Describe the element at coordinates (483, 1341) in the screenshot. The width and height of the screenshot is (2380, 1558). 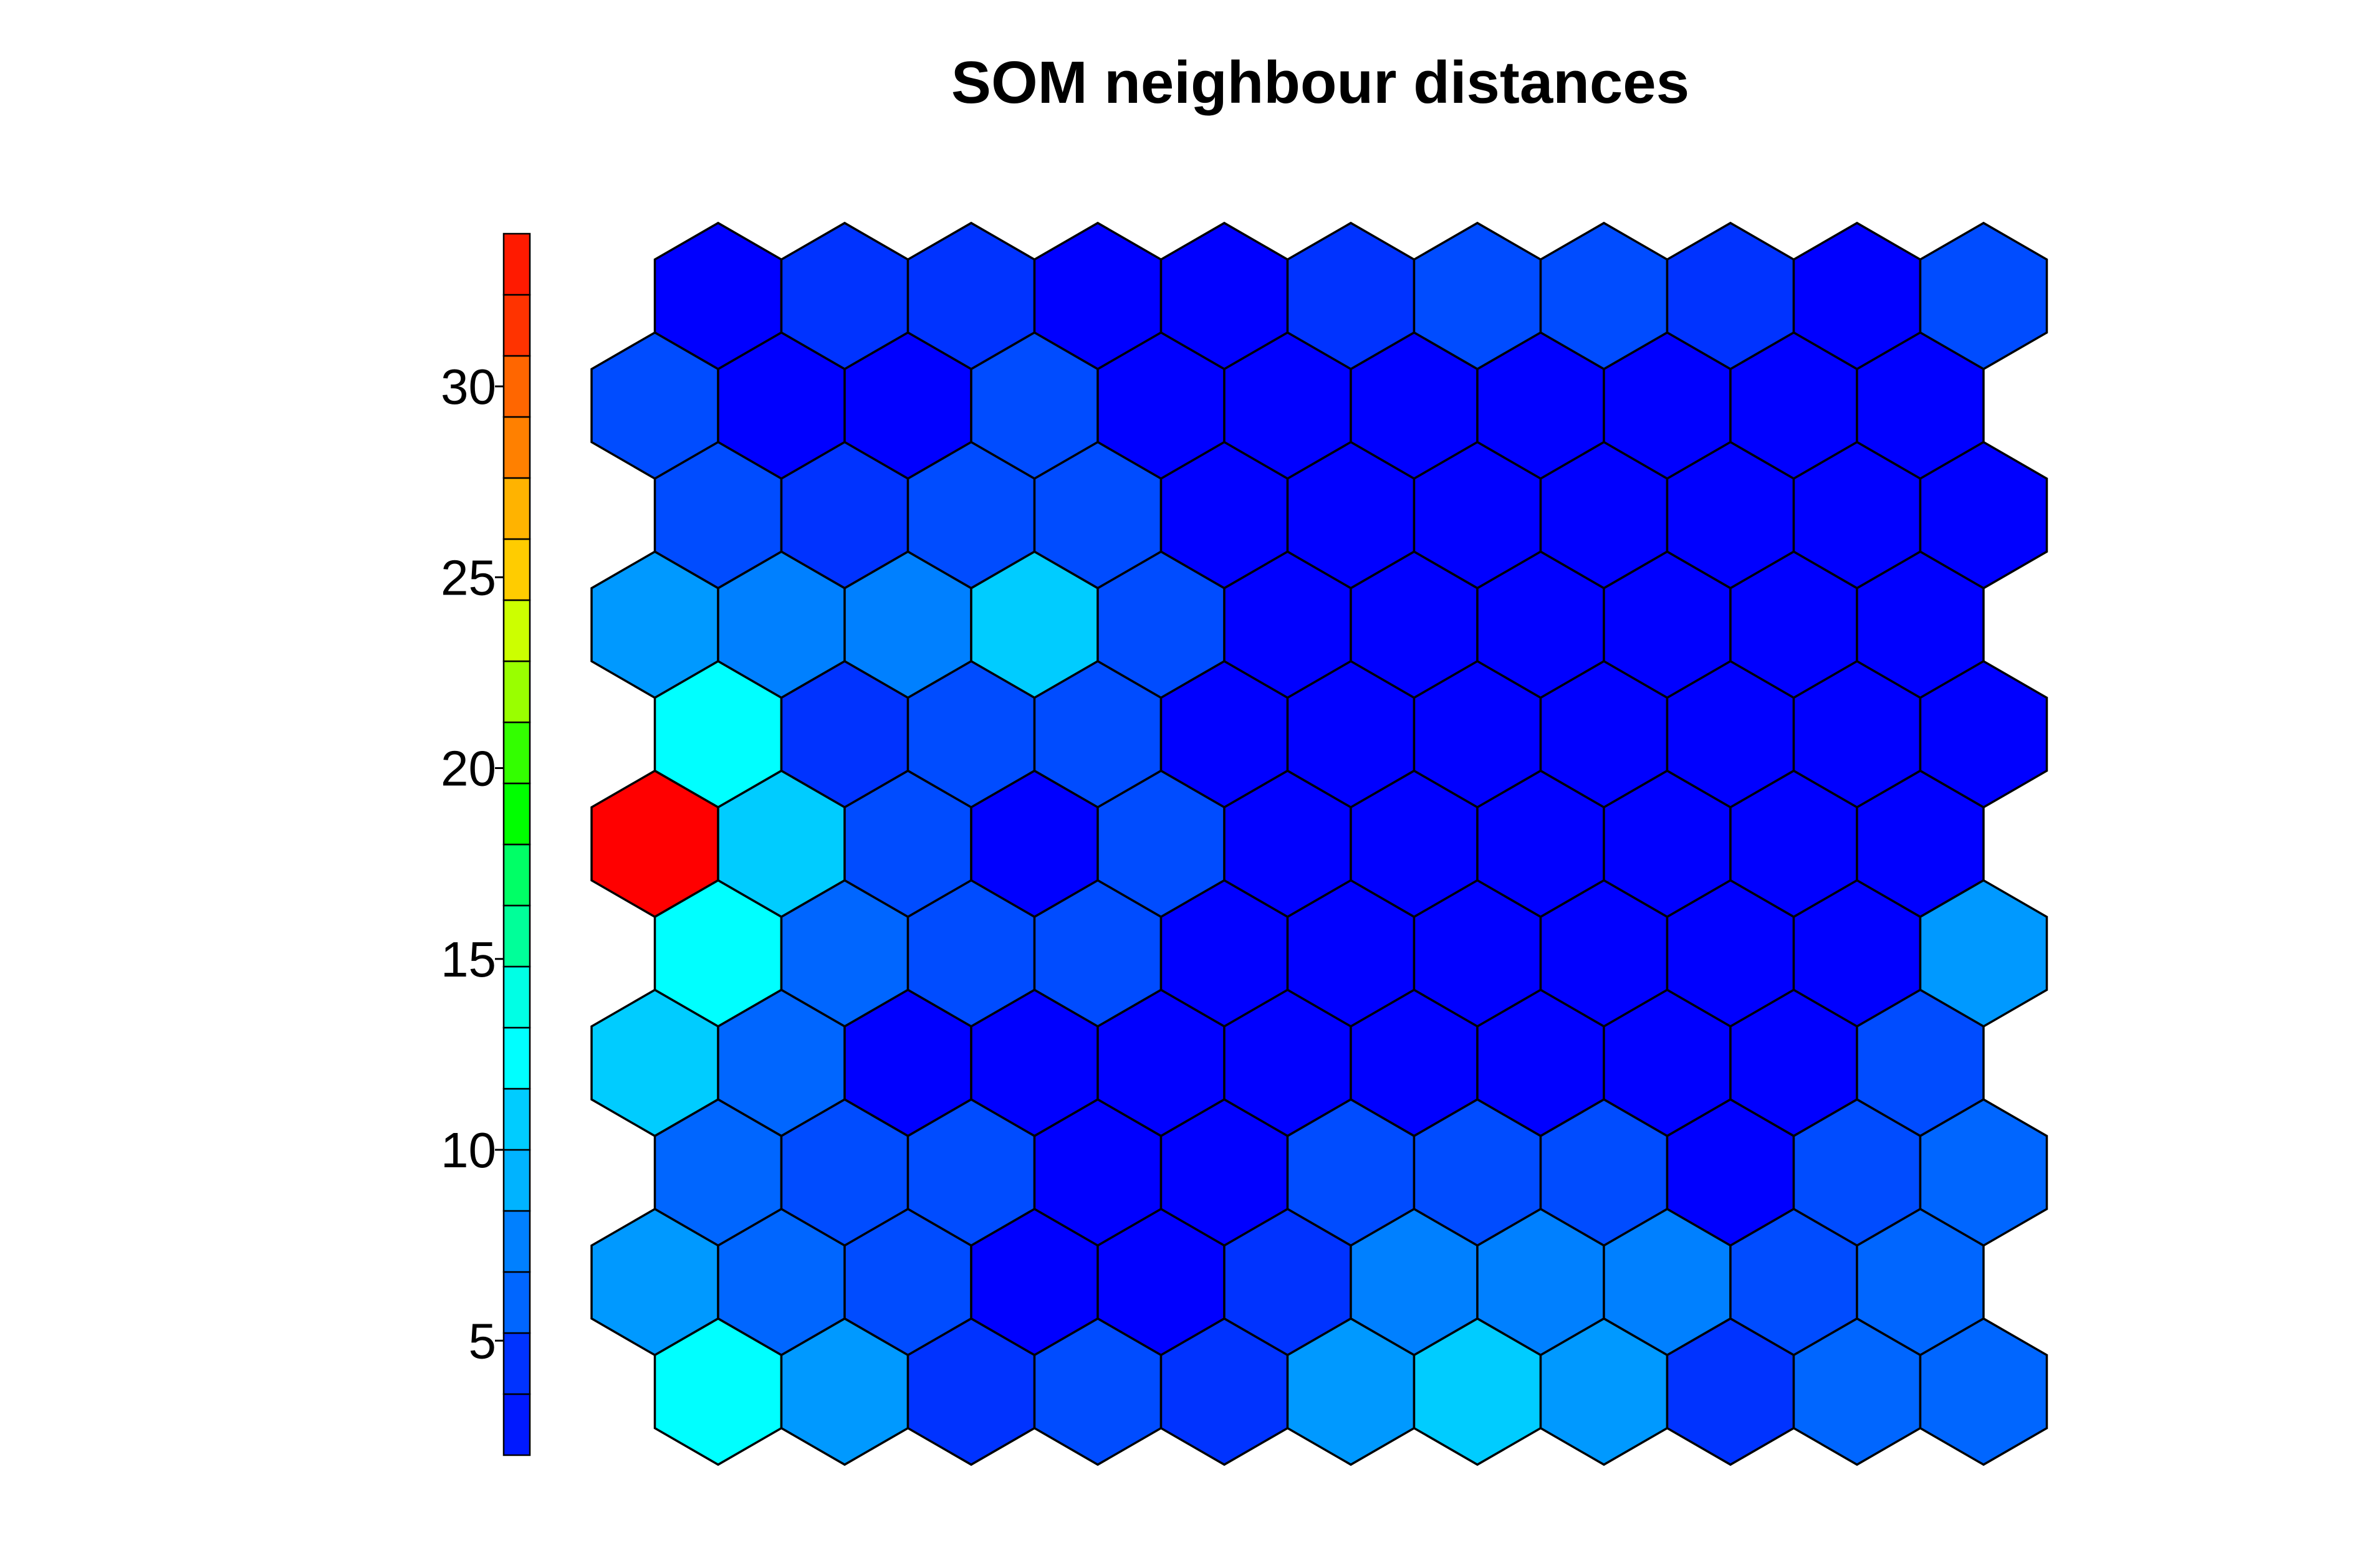
I see `colorbar-tick-label: 5` at that location.